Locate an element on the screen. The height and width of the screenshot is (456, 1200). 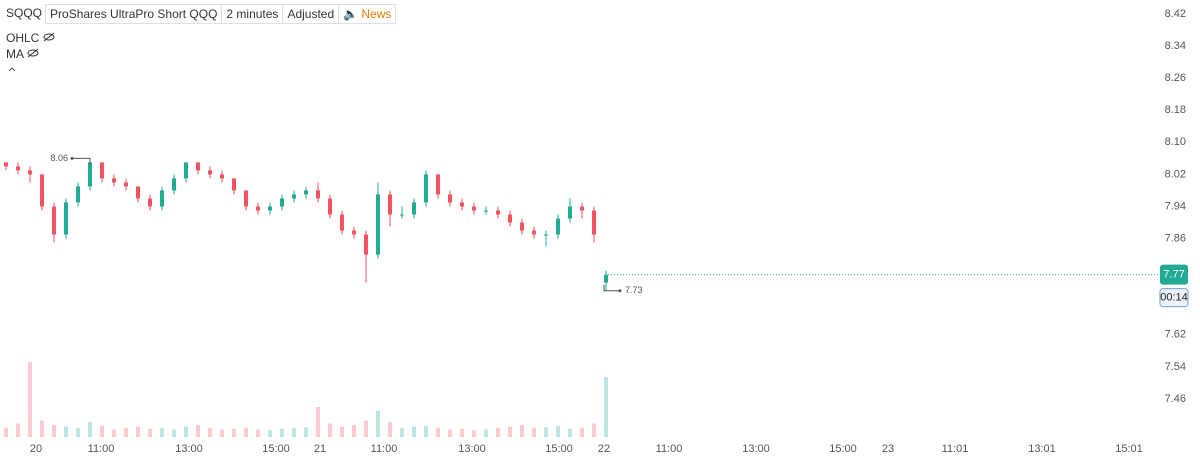
countdown: 00:14 is located at coordinates (1174, 298).